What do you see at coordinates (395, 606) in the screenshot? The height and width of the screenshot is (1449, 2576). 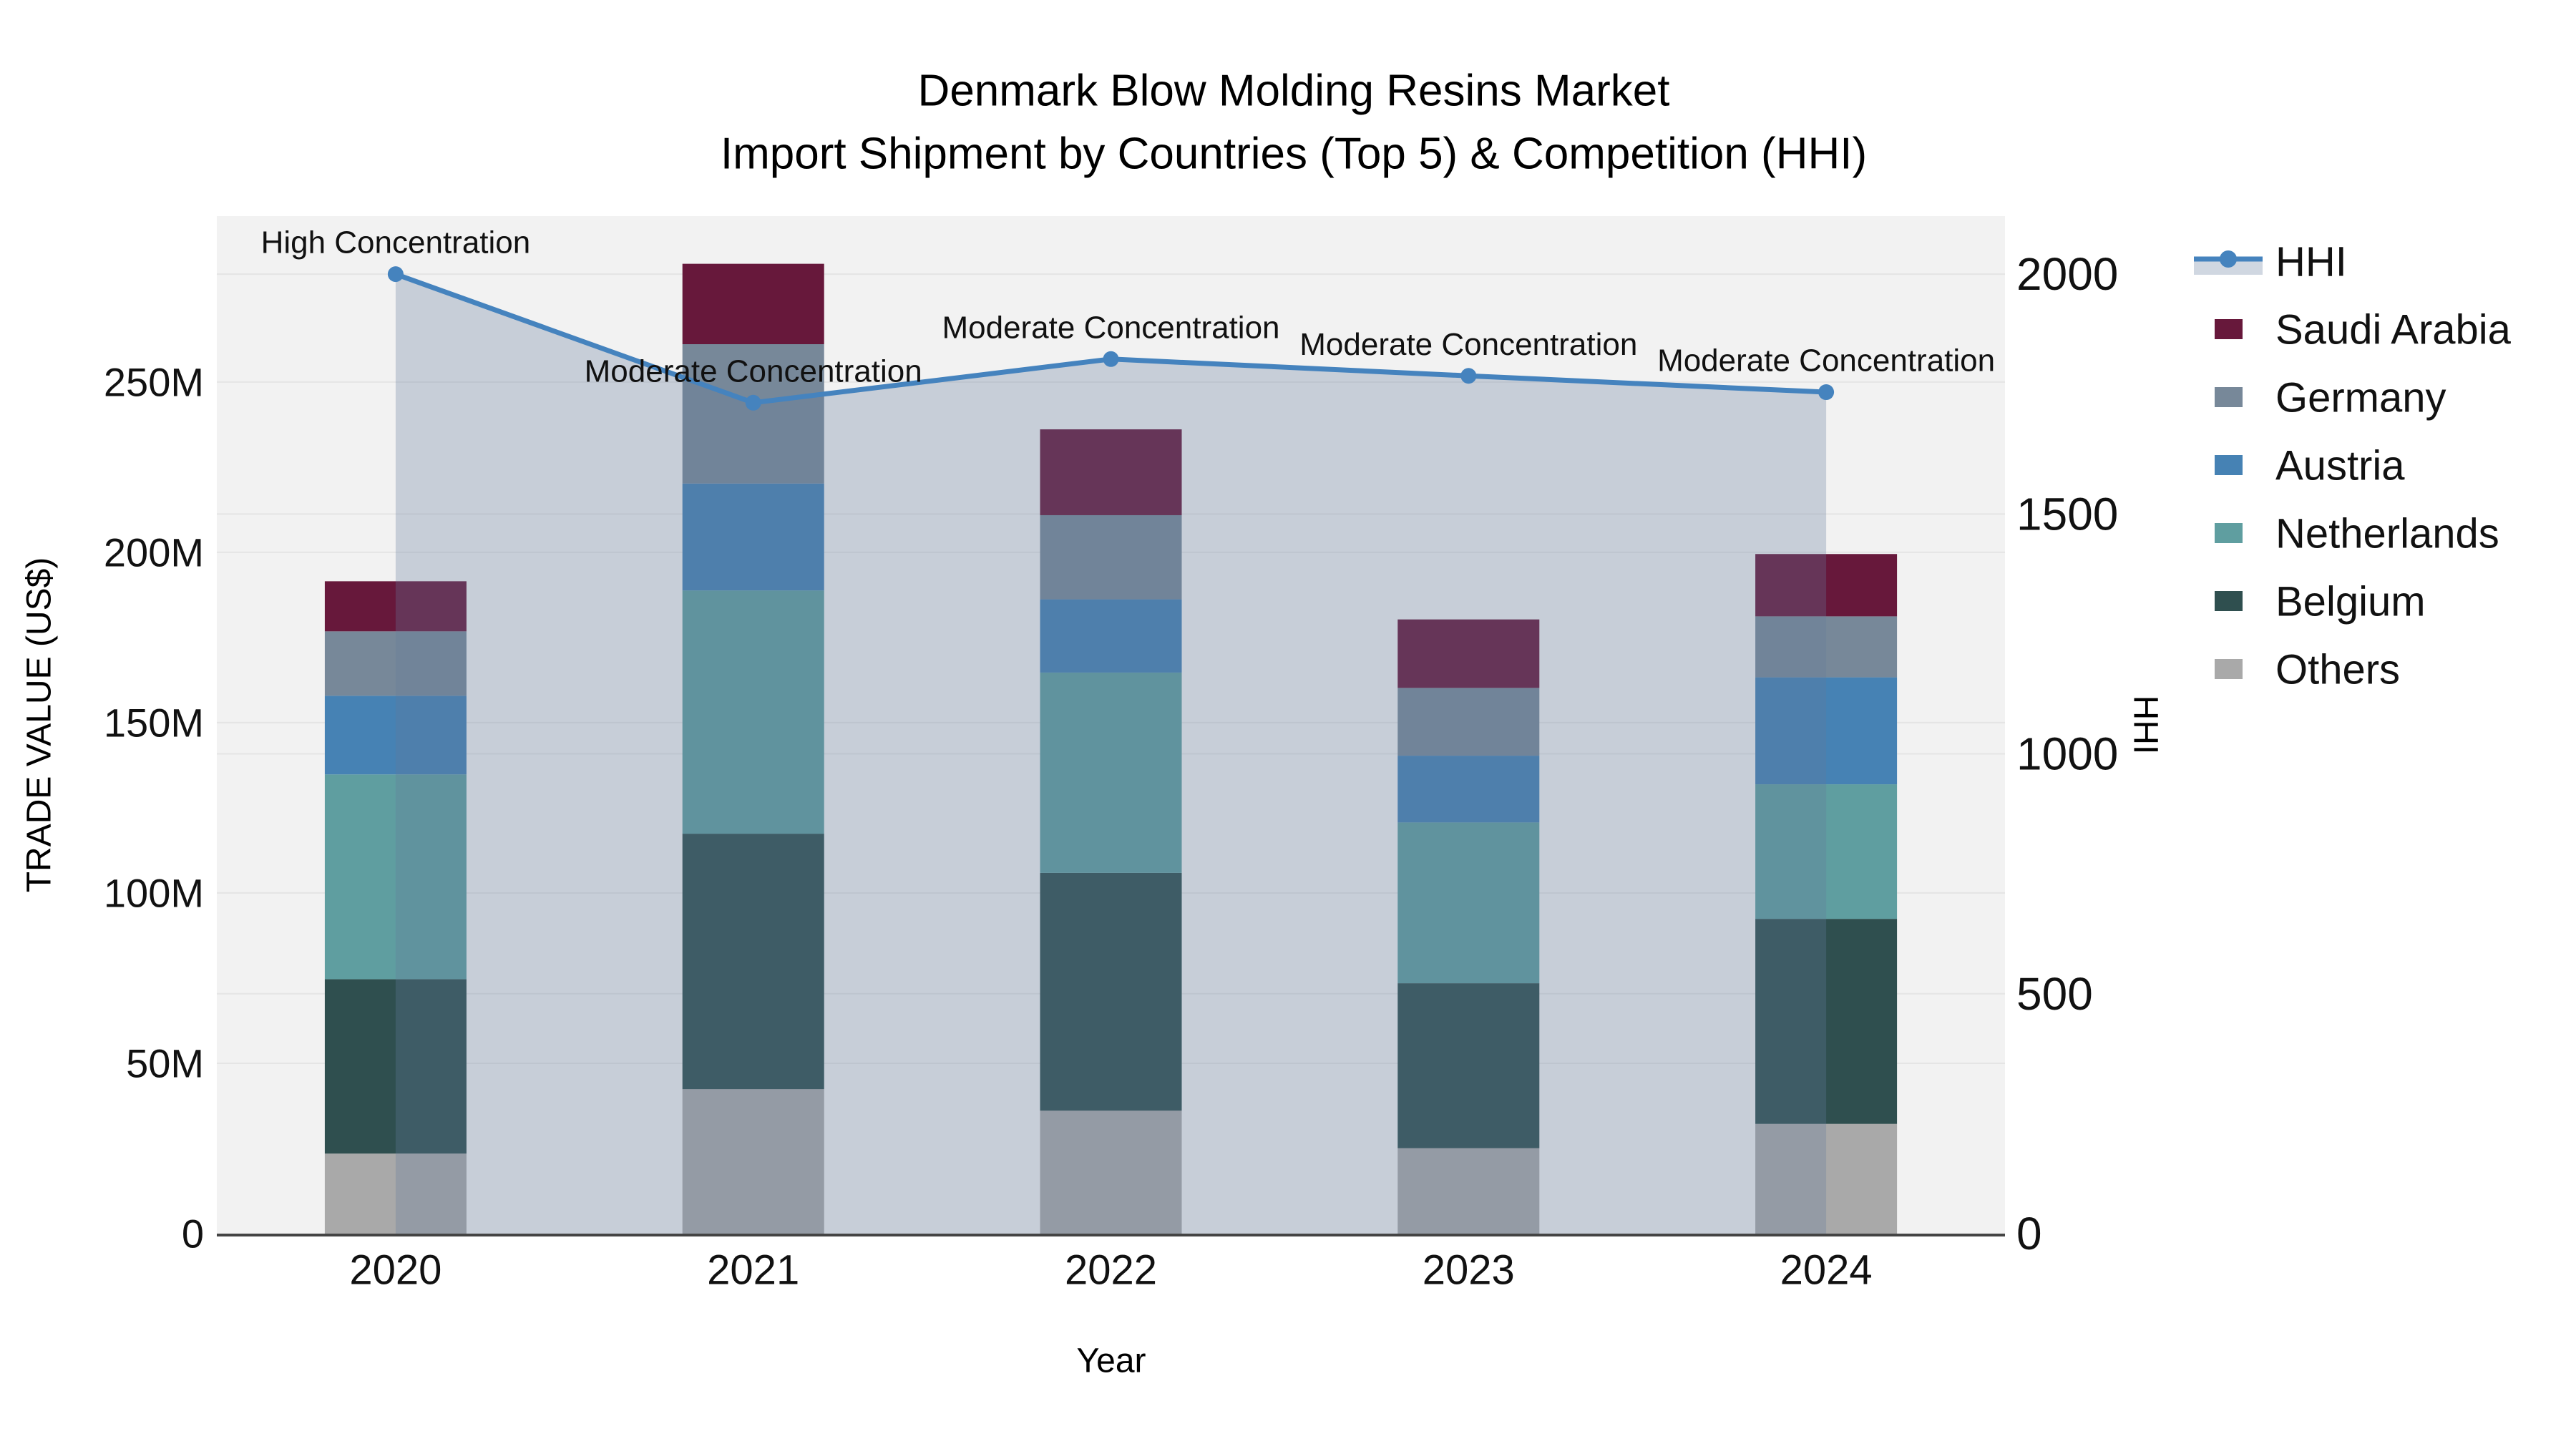 I see `bar-segment-2020-saudi-arabia` at bounding box center [395, 606].